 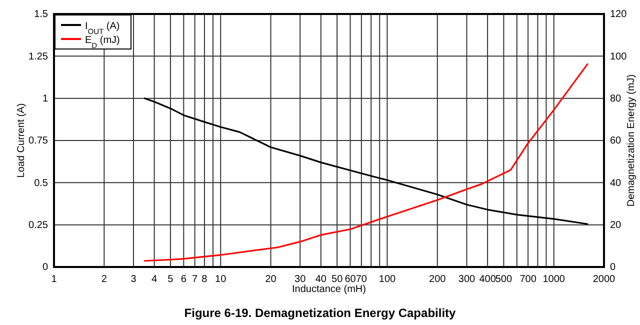 What do you see at coordinates (41, 183) in the screenshot?
I see `y-tick-label: 0.5` at bounding box center [41, 183].